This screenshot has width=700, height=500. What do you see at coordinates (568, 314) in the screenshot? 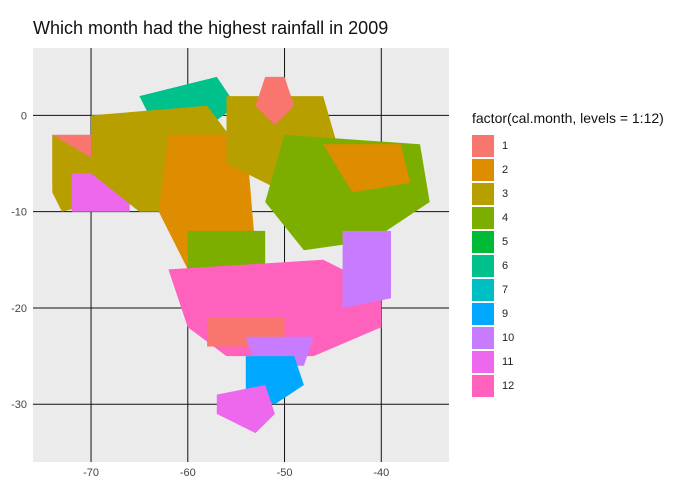
I see `legend-item-9: 9` at bounding box center [568, 314].